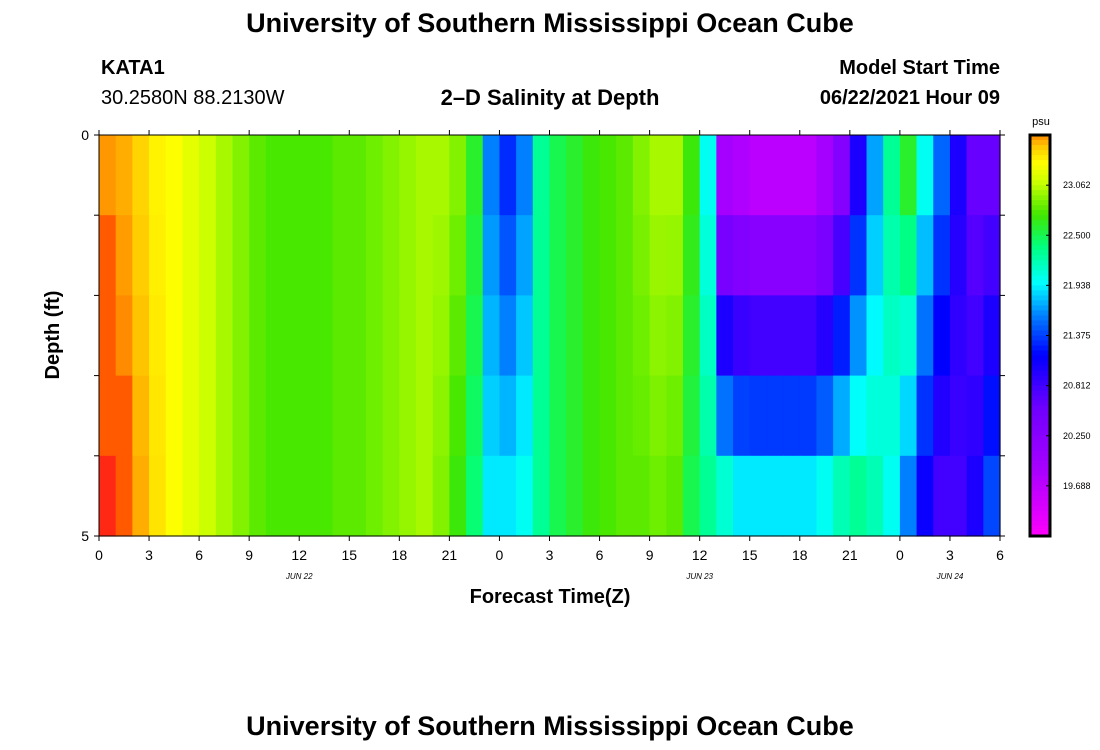 The height and width of the screenshot is (750, 1100). What do you see at coordinates (85, 536) in the screenshot?
I see `y-tick-label: 5` at bounding box center [85, 536].